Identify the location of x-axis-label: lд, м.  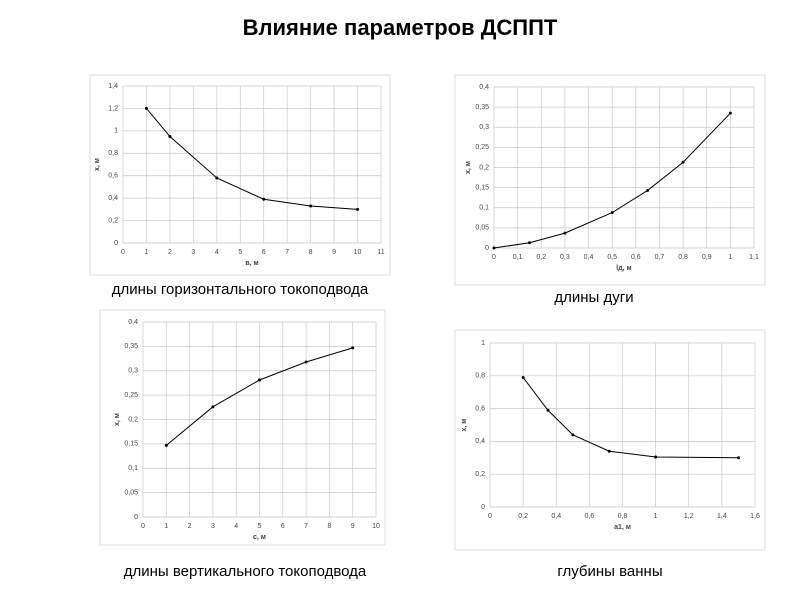
(623, 268).